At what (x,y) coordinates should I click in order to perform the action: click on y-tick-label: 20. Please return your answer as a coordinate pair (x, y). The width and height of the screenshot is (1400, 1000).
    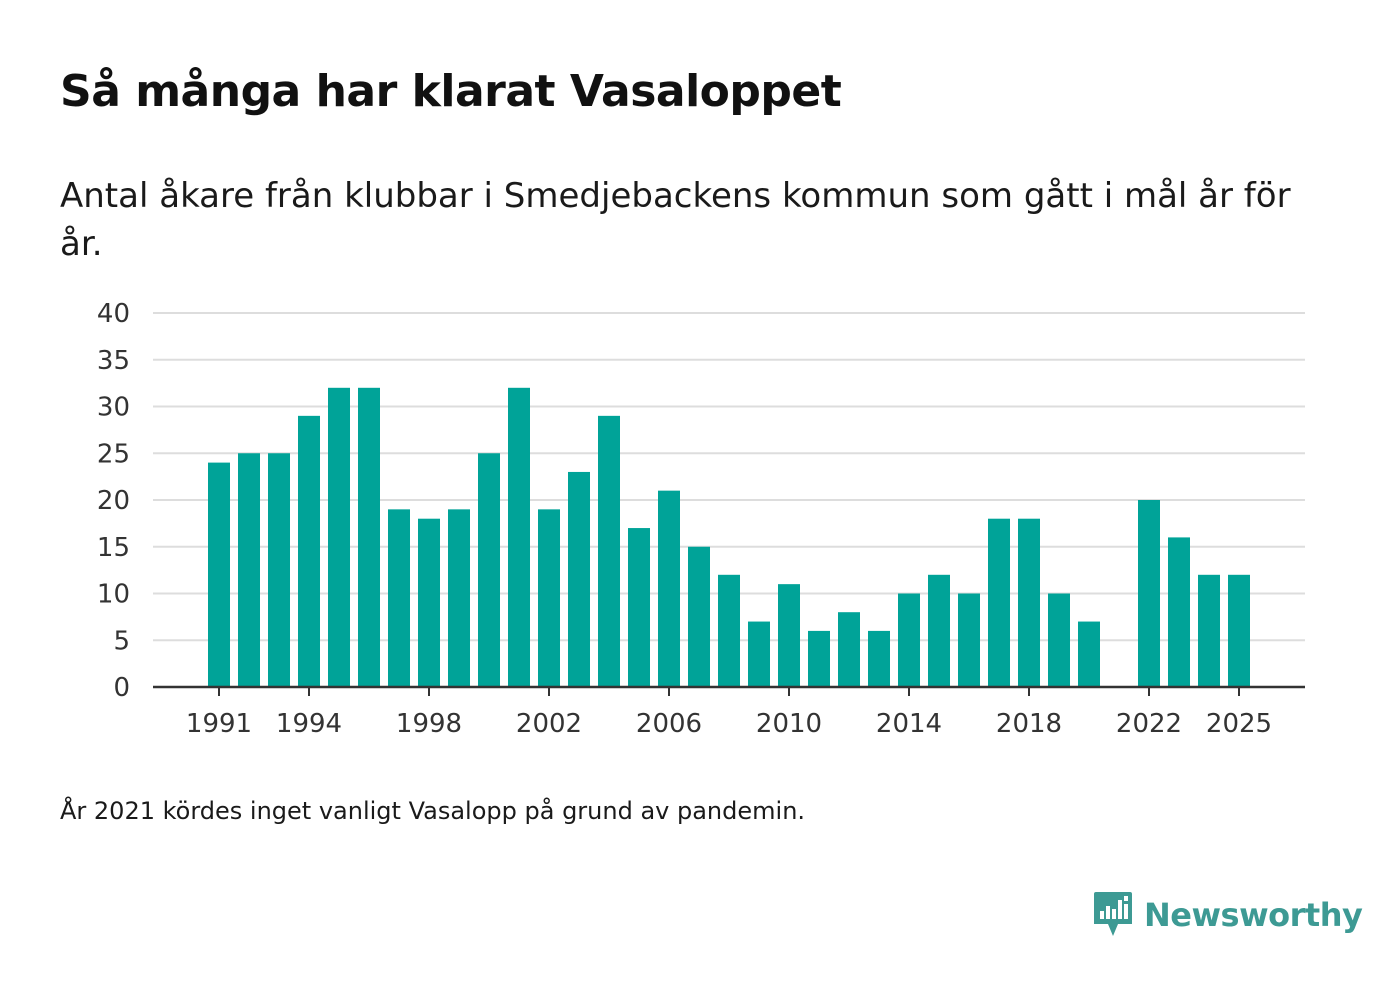
    Looking at the image, I should click on (113, 501).